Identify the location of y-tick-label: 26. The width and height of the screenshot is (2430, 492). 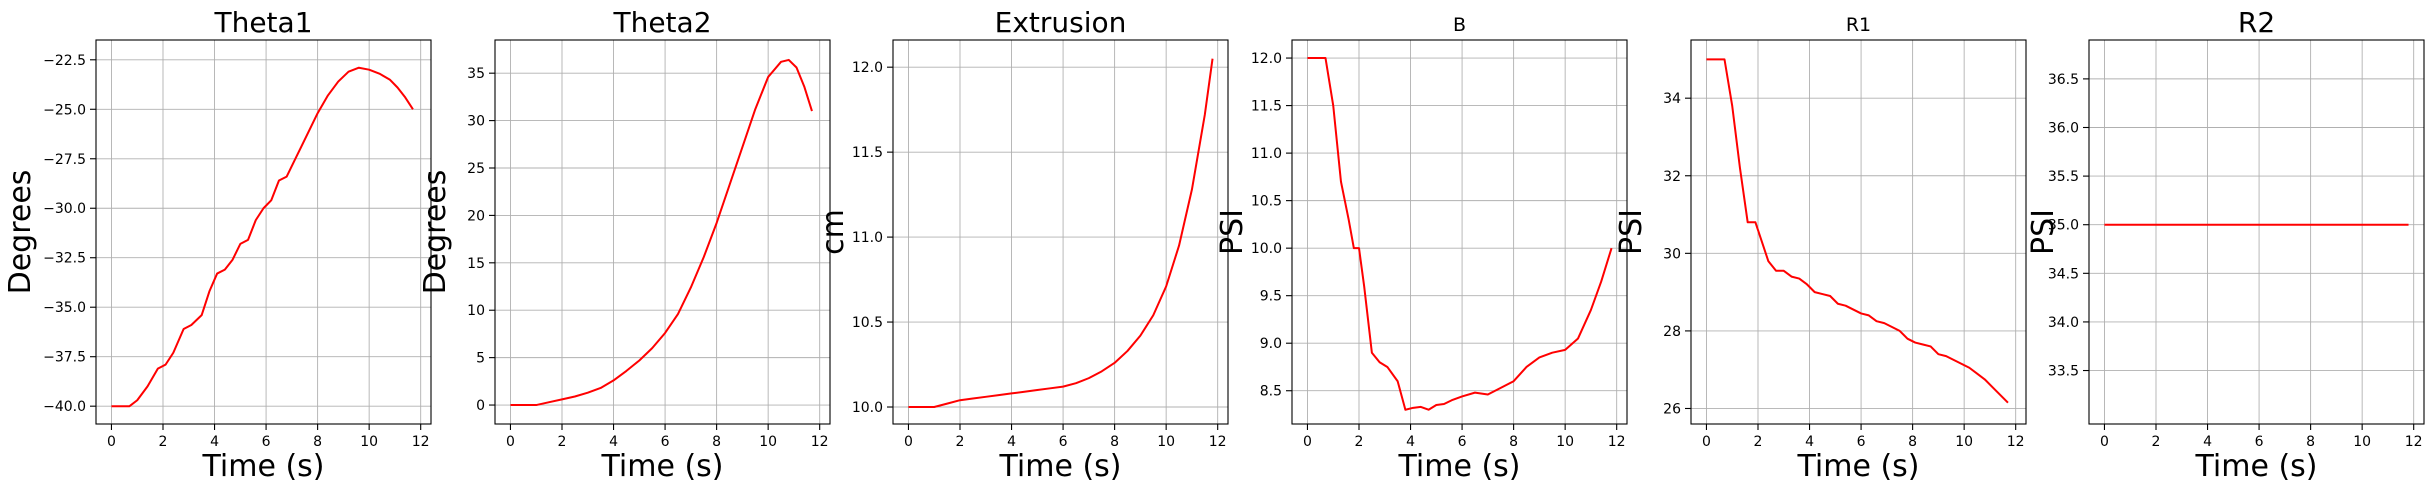
(1672, 409).